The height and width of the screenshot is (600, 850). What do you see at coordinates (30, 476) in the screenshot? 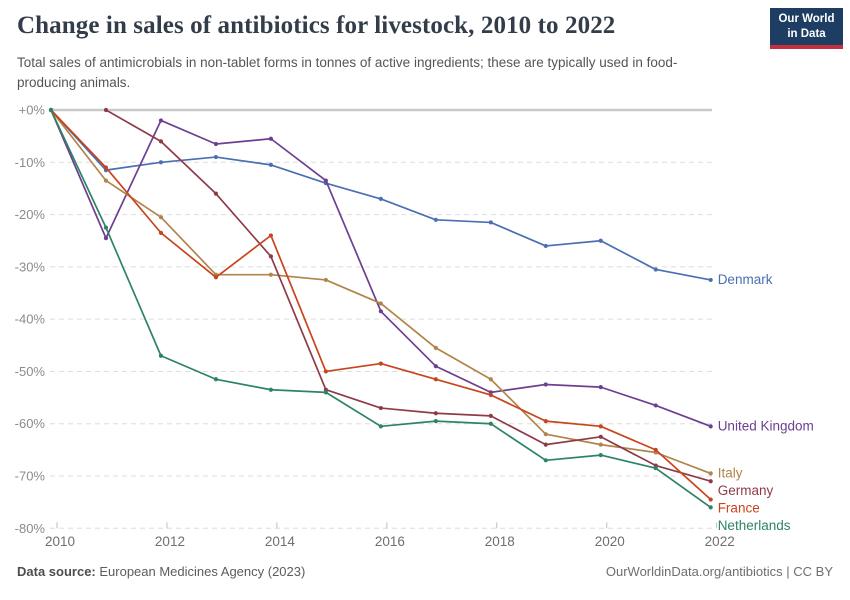
I see `y-axis-label: -70%` at bounding box center [30, 476].